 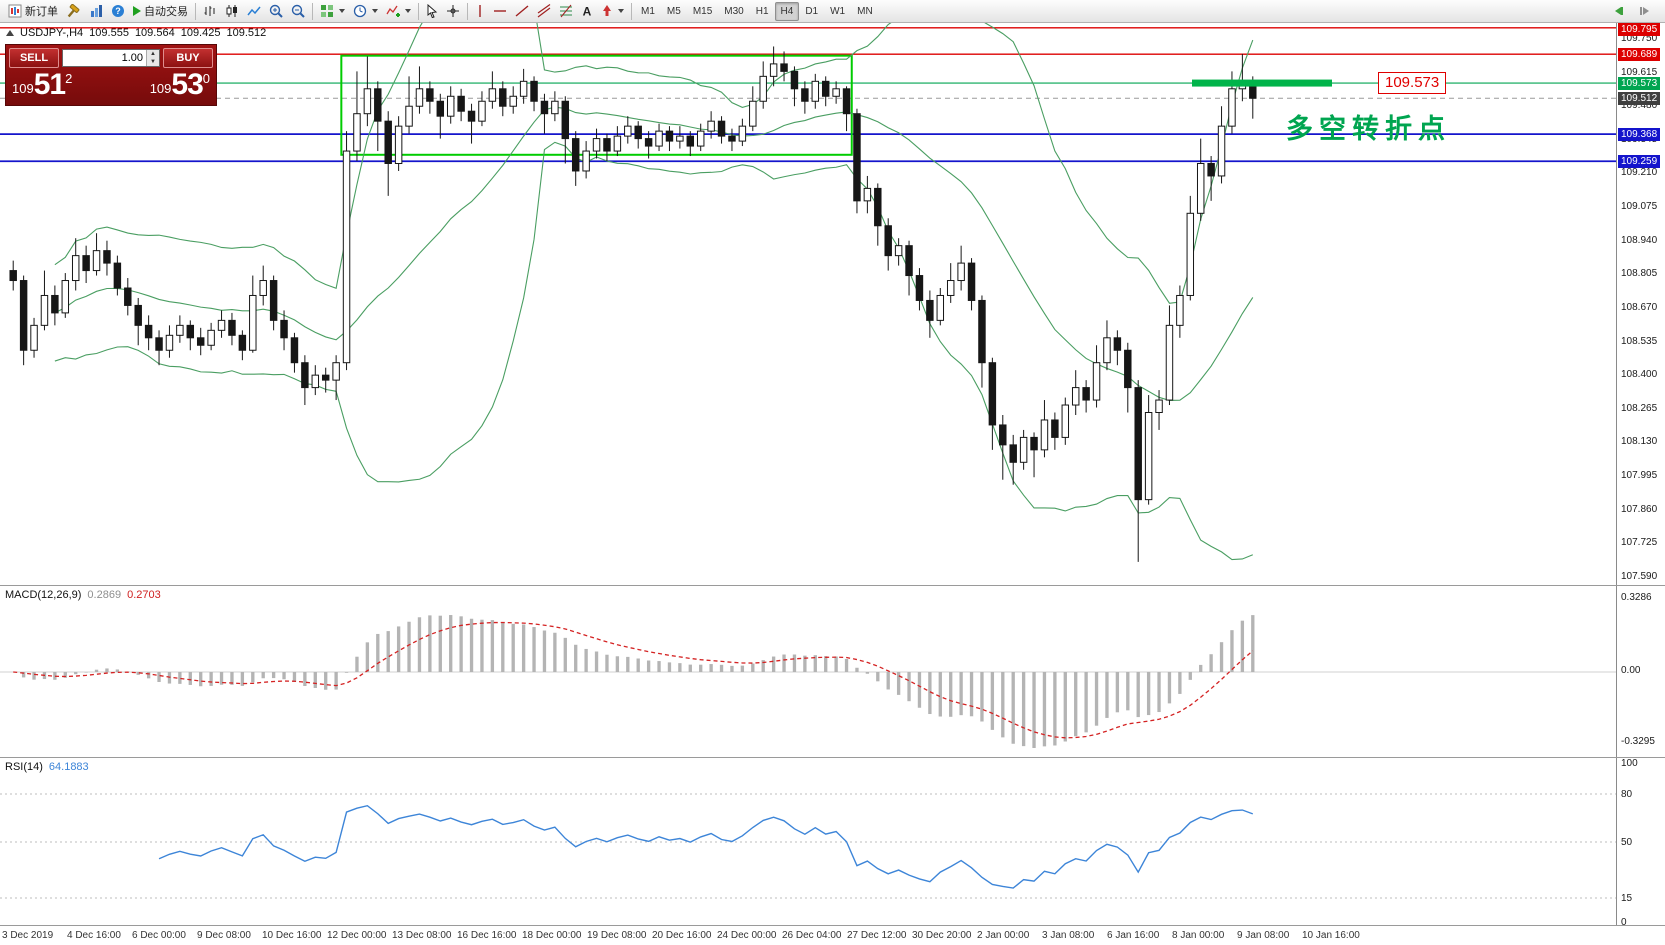 I want to click on tile-windows-icon, so click(x=327, y=11).